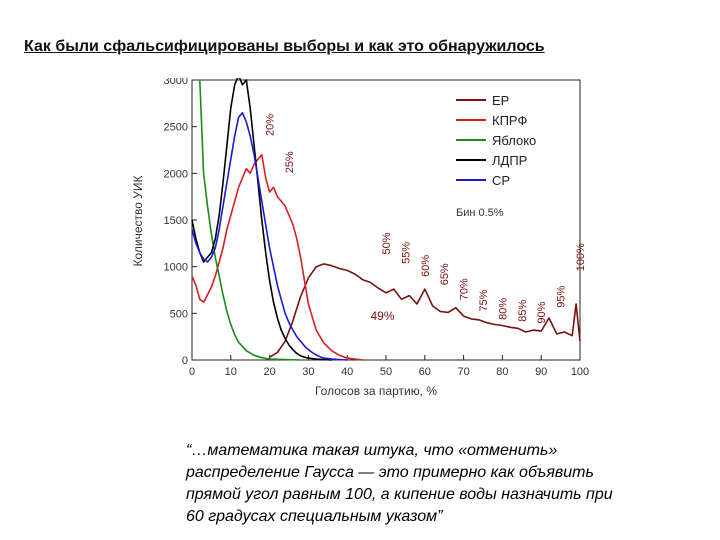  I want to click on x-tick-label: 20, so click(269, 372).